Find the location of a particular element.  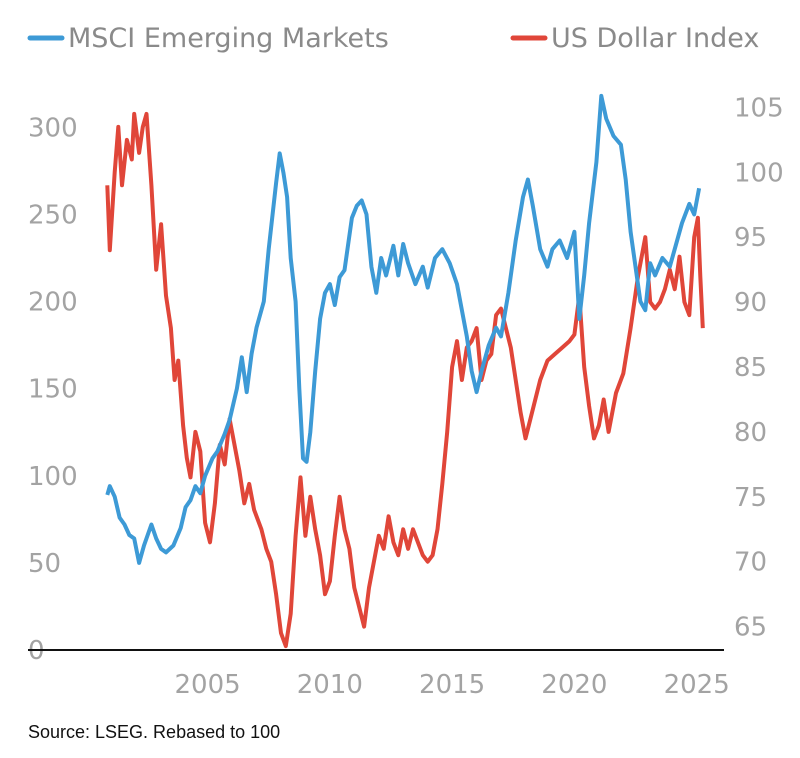

y-left-tick-label: 50 is located at coordinates (44, 564).